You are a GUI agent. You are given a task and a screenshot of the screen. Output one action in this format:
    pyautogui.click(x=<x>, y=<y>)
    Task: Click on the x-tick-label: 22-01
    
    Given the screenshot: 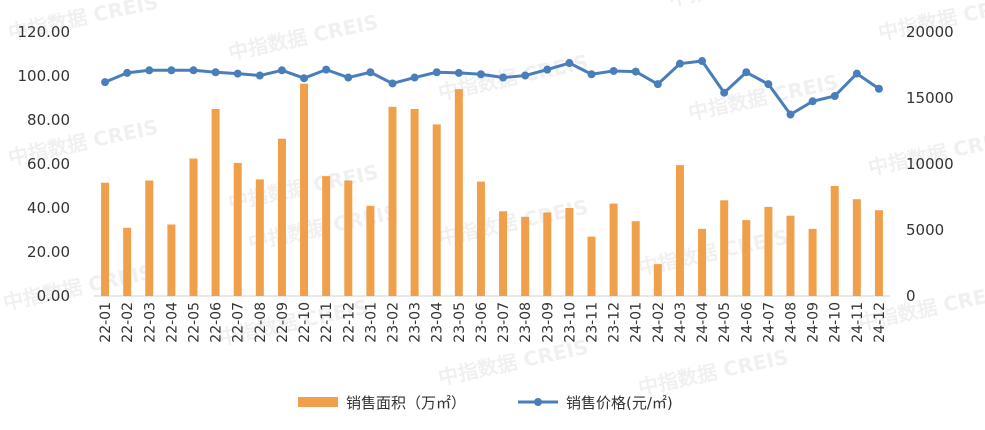 What is the action you would take?
    pyautogui.click(x=106, y=322)
    